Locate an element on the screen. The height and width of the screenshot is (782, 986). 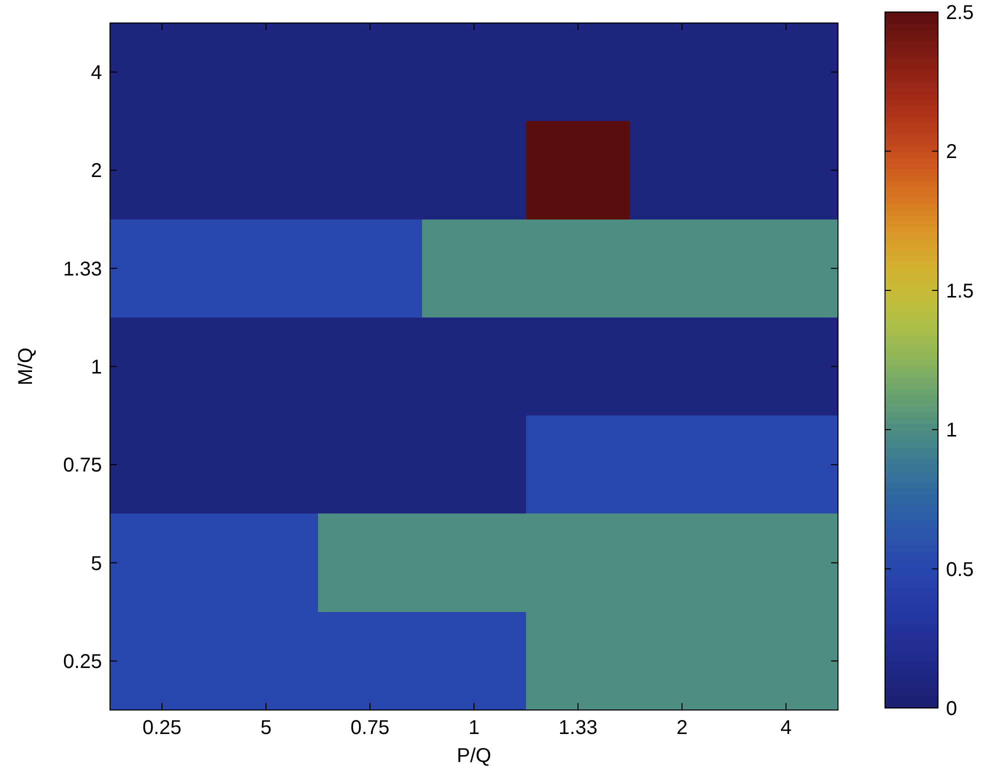
x-tick-label: 4 is located at coordinates (786, 728).